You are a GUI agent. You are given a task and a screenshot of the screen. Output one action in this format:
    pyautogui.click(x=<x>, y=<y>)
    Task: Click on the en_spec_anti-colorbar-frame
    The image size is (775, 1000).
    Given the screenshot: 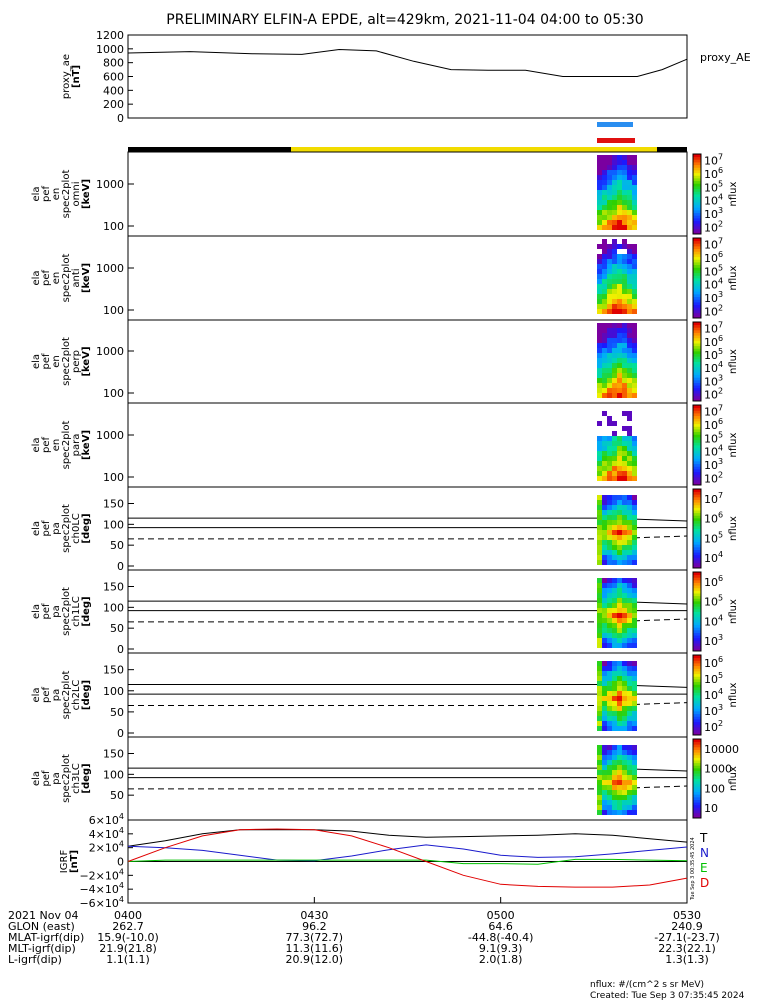 What is the action you would take?
    pyautogui.click(x=697, y=278)
    